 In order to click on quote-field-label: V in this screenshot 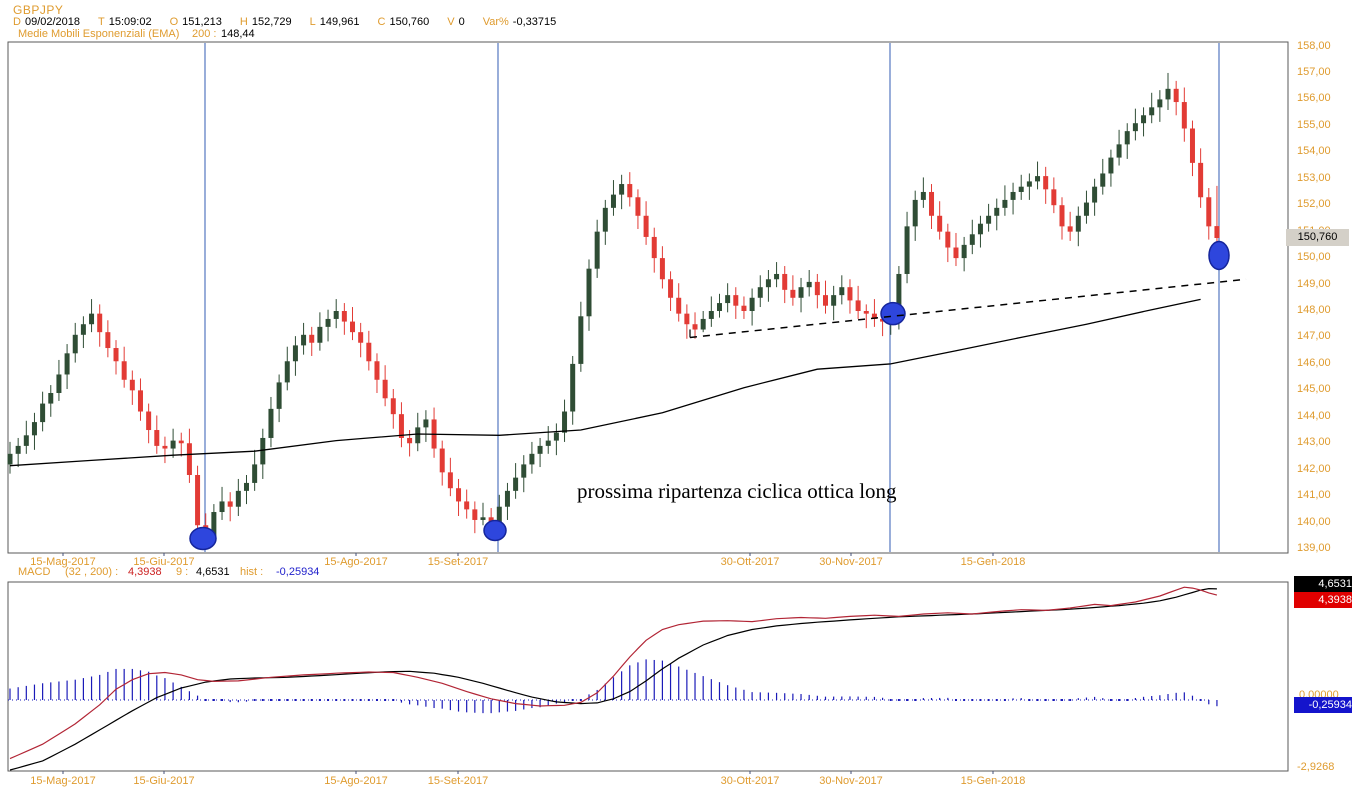, I will do `click(451, 22)`.